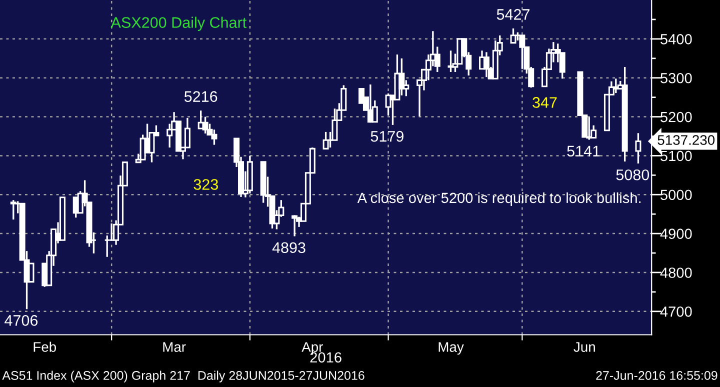 This screenshot has width=720, height=387. I want to click on y-tick-label: 4700, so click(676, 311).